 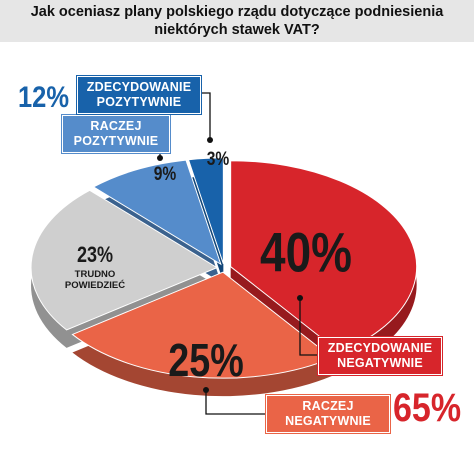 What do you see at coordinates (328, 414) in the screenshot?
I see `category-label: RACZEJ NEGATYWNIE` at bounding box center [328, 414].